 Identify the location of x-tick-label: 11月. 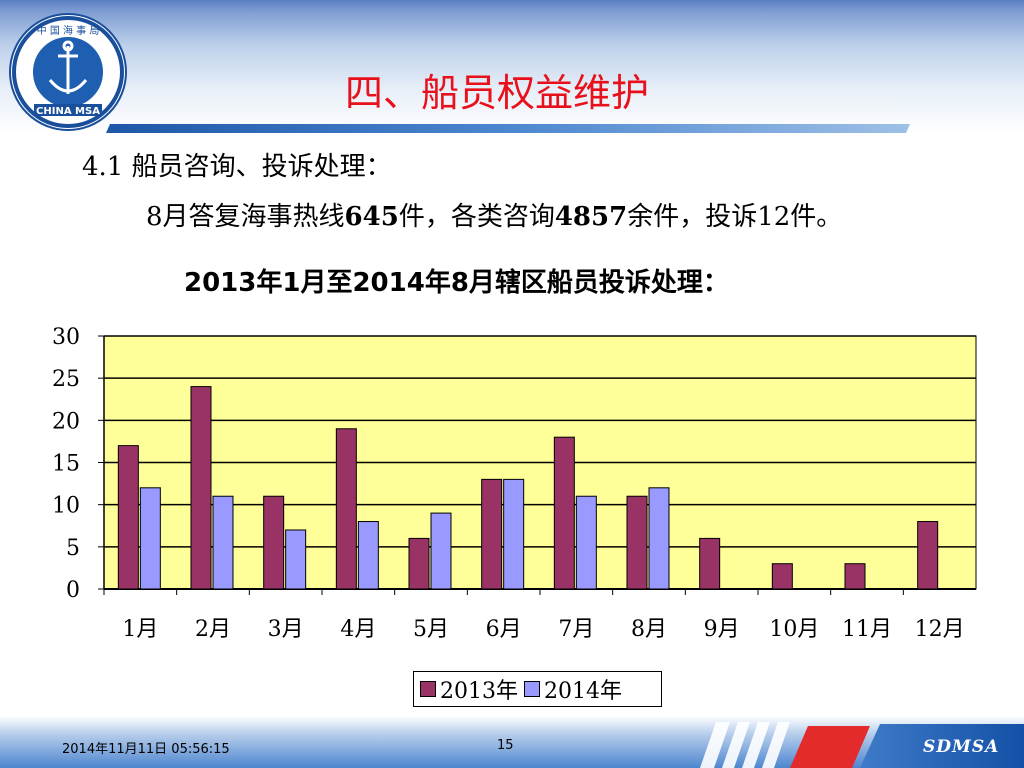
(867, 629).